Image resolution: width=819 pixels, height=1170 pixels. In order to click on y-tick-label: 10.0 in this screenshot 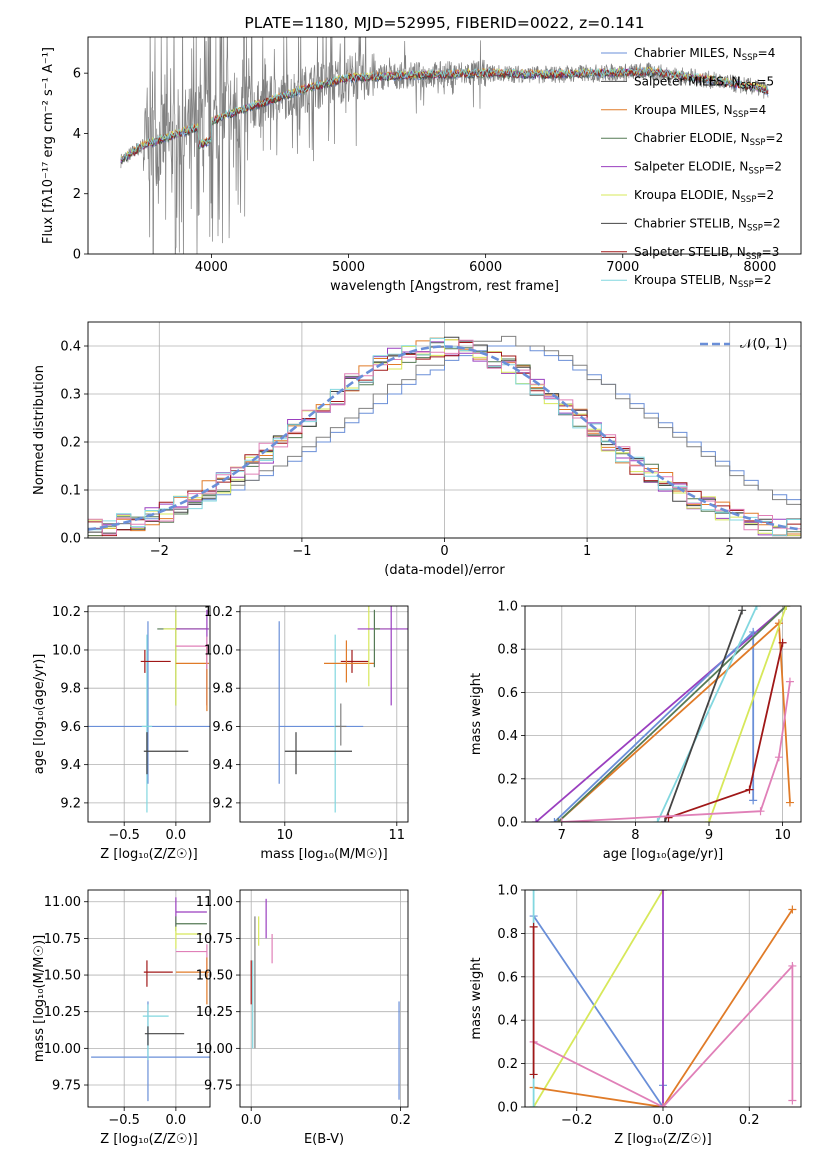, I will do `click(218, 650)`.